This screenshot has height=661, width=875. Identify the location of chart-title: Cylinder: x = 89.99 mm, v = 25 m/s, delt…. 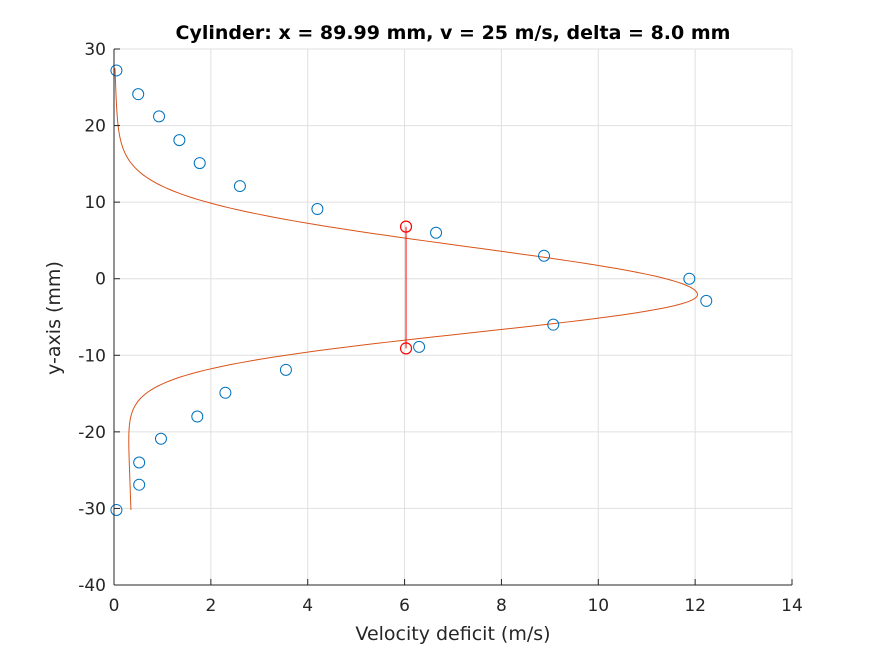
(453, 33).